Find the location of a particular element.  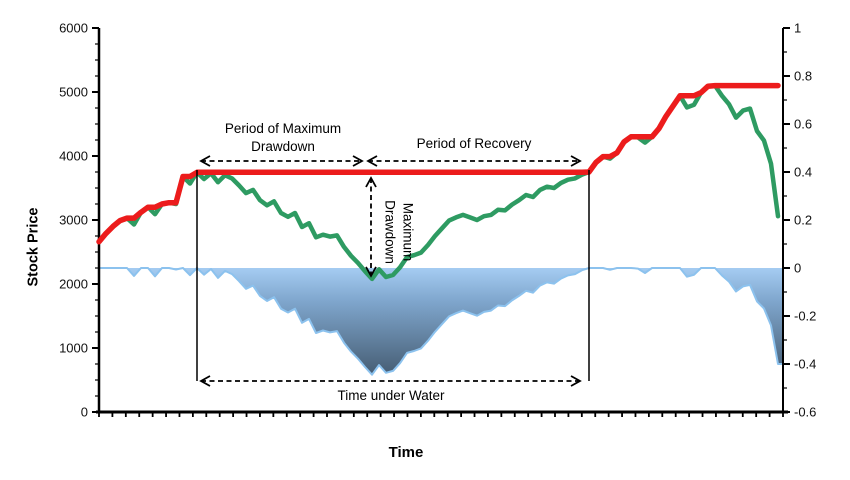

svg-text: 0.8 is located at coordinates (803, 76).